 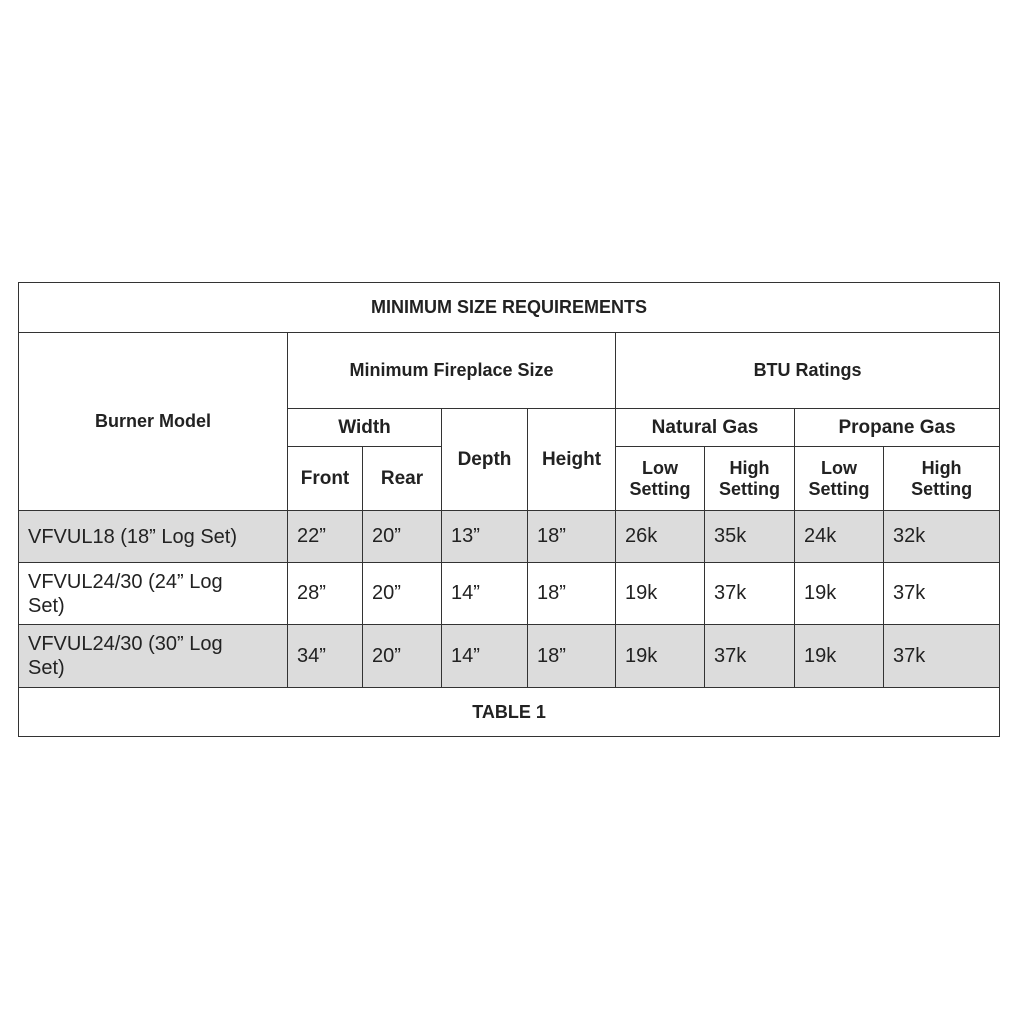 I want to click on table-title: MINIMUM SIZE REQUIREMENTS, so click(x=509, y=307).